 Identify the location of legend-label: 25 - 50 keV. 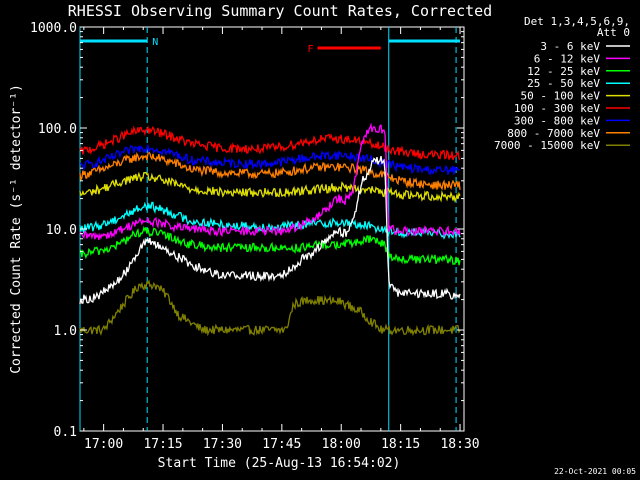
(563, 83).